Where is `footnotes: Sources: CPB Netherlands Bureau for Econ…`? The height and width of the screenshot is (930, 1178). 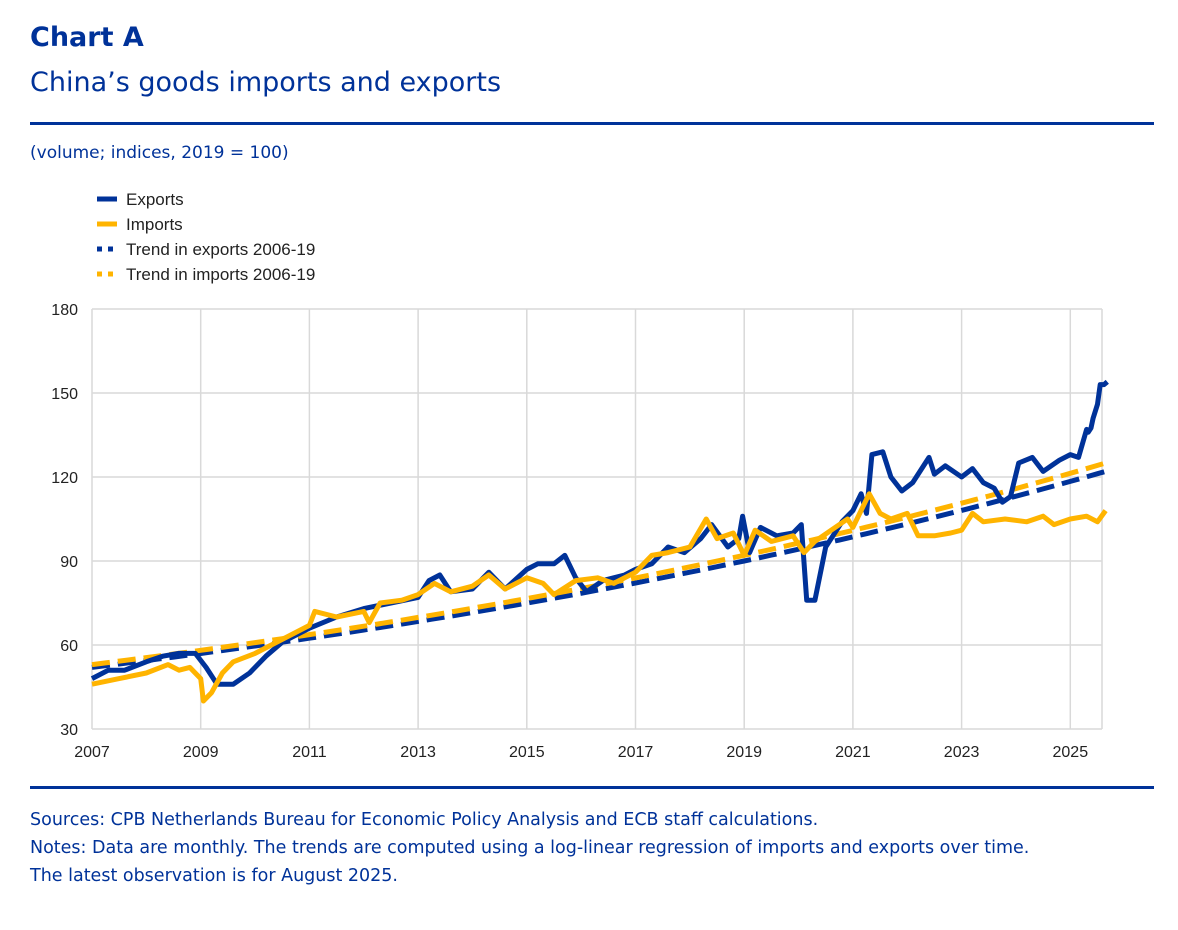
footnotes: Sources: CPB Netherlands Bureau for Econ… is located at coordinates (529, 848).